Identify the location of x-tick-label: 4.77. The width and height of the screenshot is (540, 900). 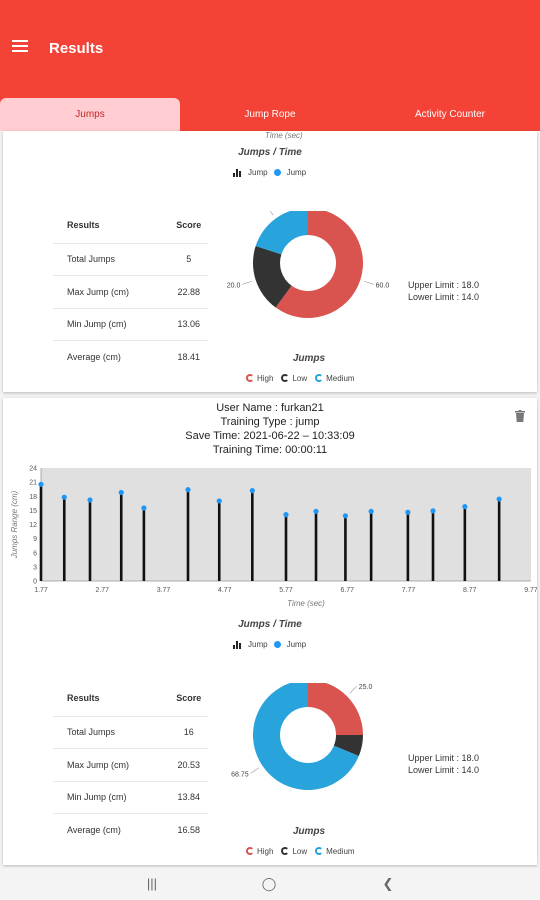
(225, 590).